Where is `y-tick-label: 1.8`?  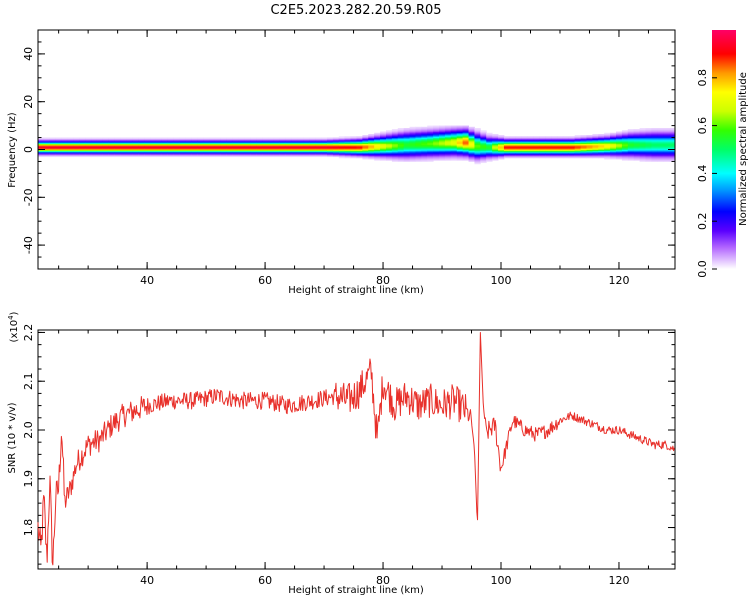 y-tick-label: 1.8 is located at coordinates (28, 528).